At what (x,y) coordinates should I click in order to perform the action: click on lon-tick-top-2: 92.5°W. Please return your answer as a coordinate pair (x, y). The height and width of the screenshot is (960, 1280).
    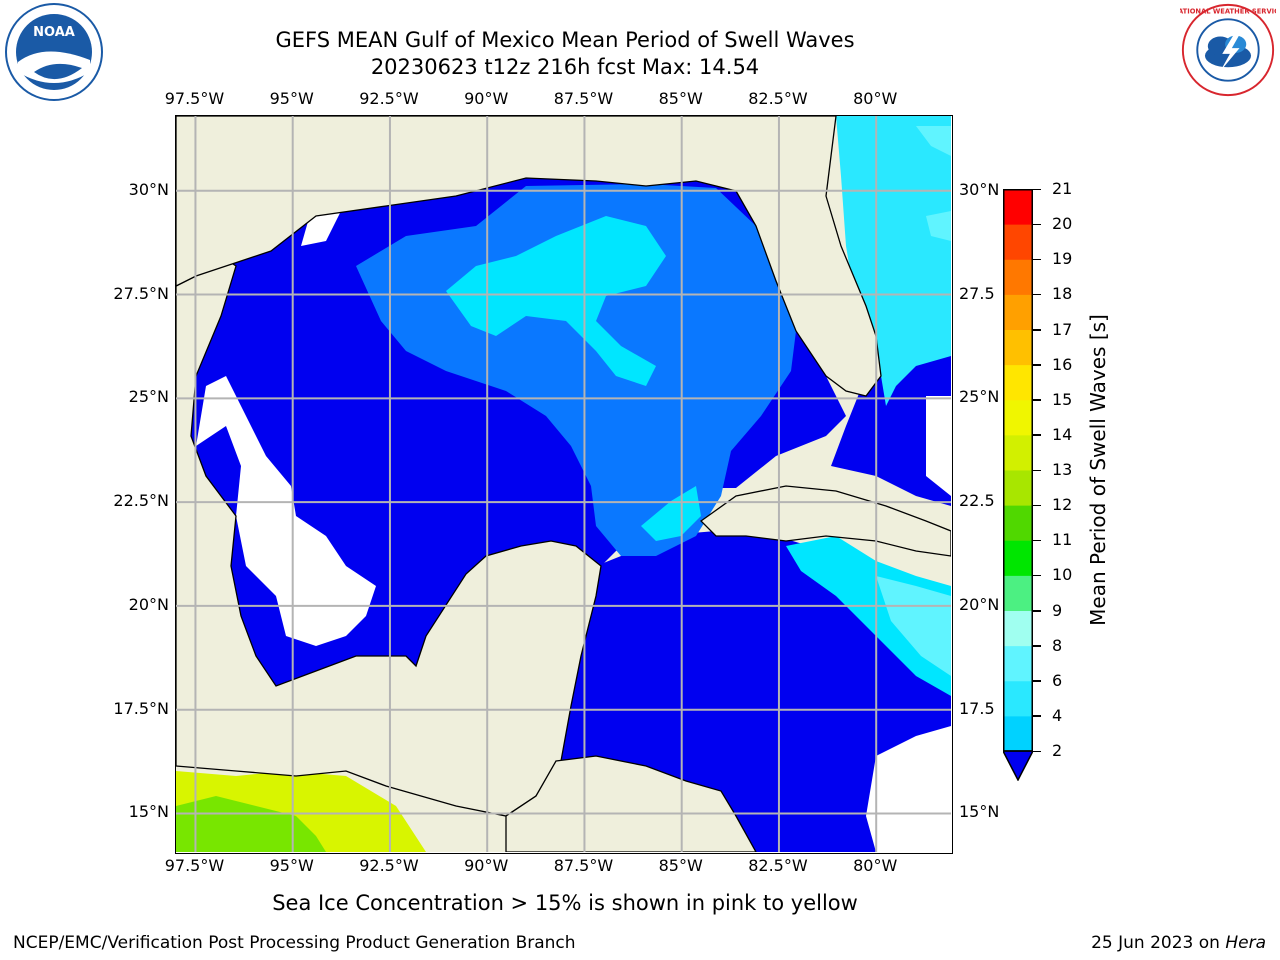
    Looking at the image, I should click on (389, 98).